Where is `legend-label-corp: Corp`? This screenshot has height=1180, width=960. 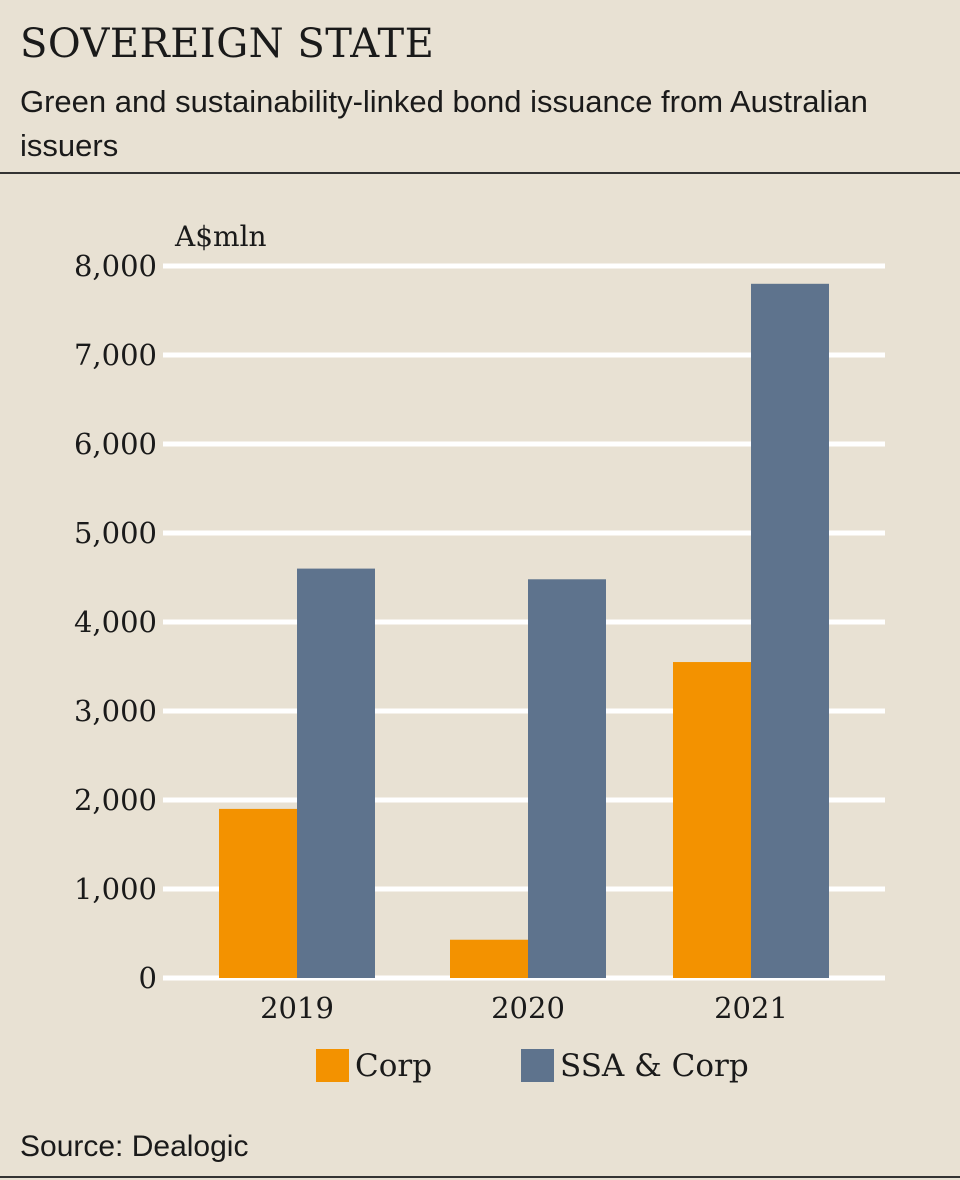
legend-label-corp: Corp is located at coordinates (393, 1066).